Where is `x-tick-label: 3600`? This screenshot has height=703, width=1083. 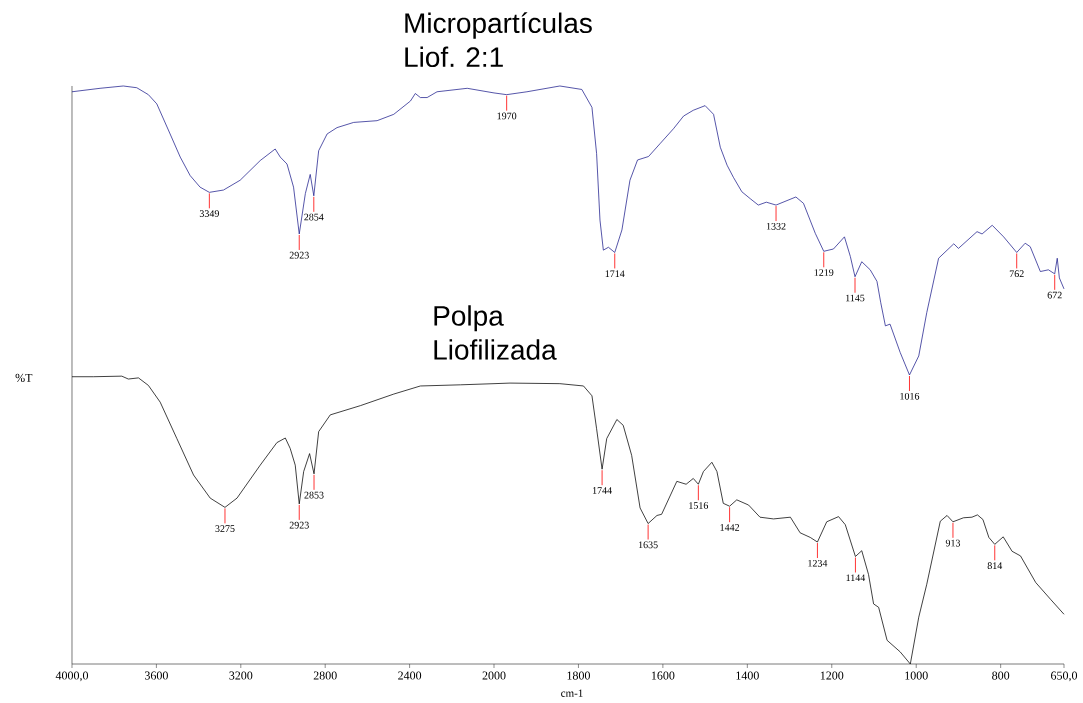 x-tick-label: 3600 is located at coordinates (156, 675).